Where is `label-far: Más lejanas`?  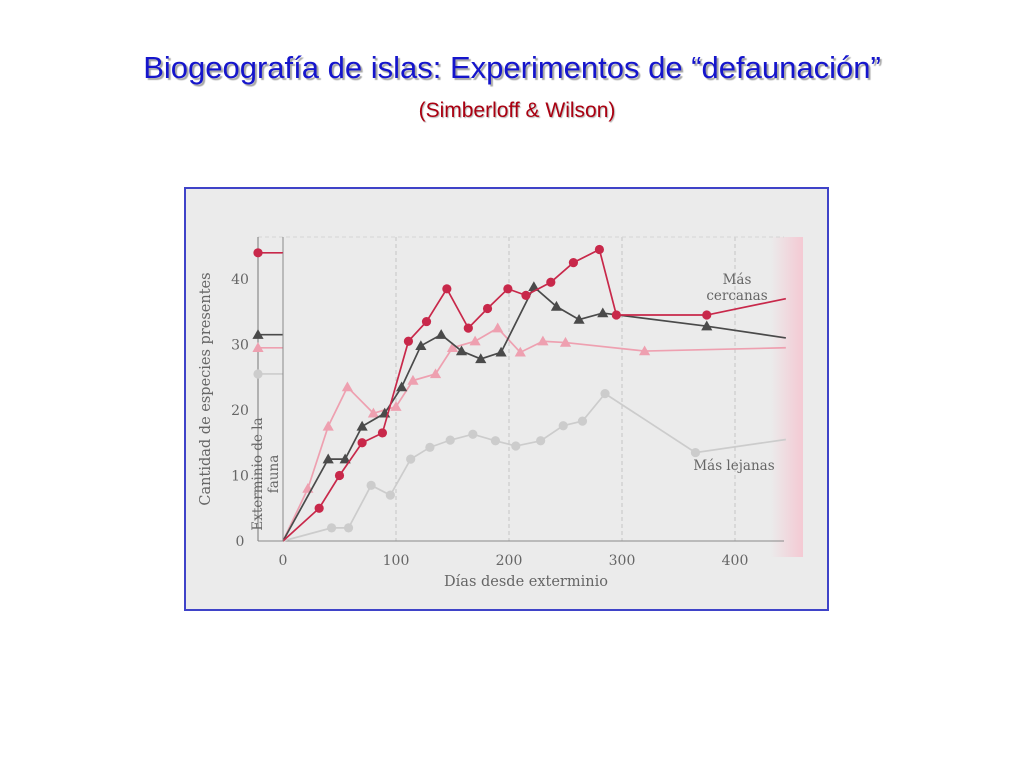 label-far: Más lejanas is located at coordinates (733, 466).